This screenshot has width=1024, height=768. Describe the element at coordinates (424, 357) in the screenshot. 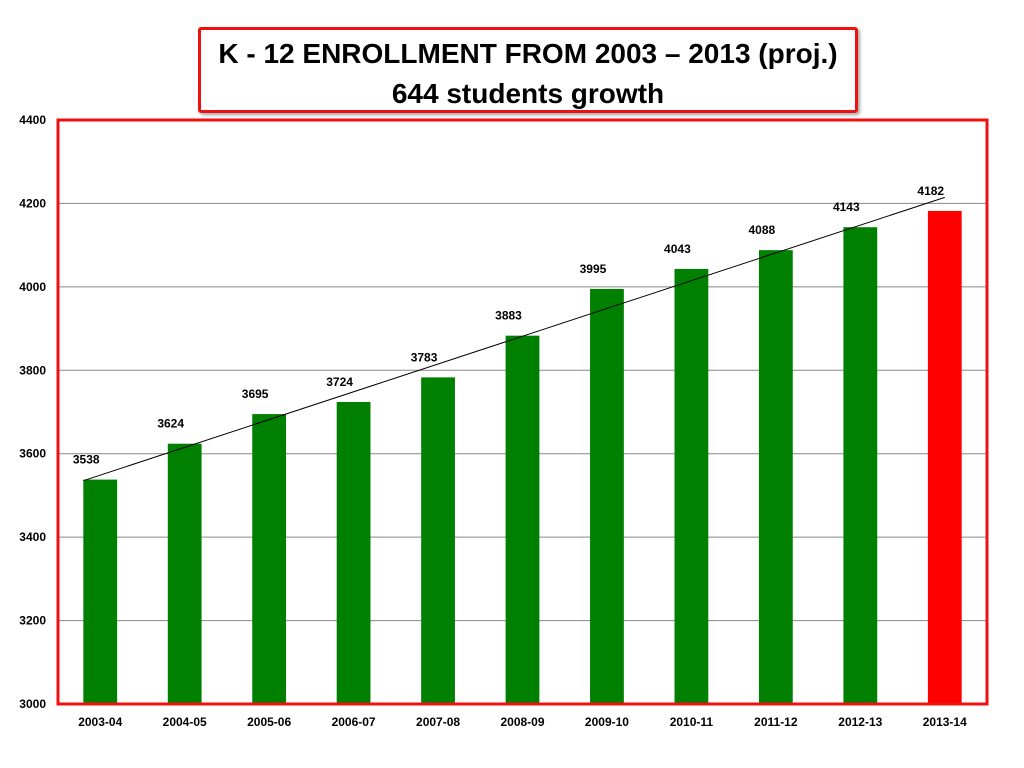

I see `data-label: 3783` at that location.